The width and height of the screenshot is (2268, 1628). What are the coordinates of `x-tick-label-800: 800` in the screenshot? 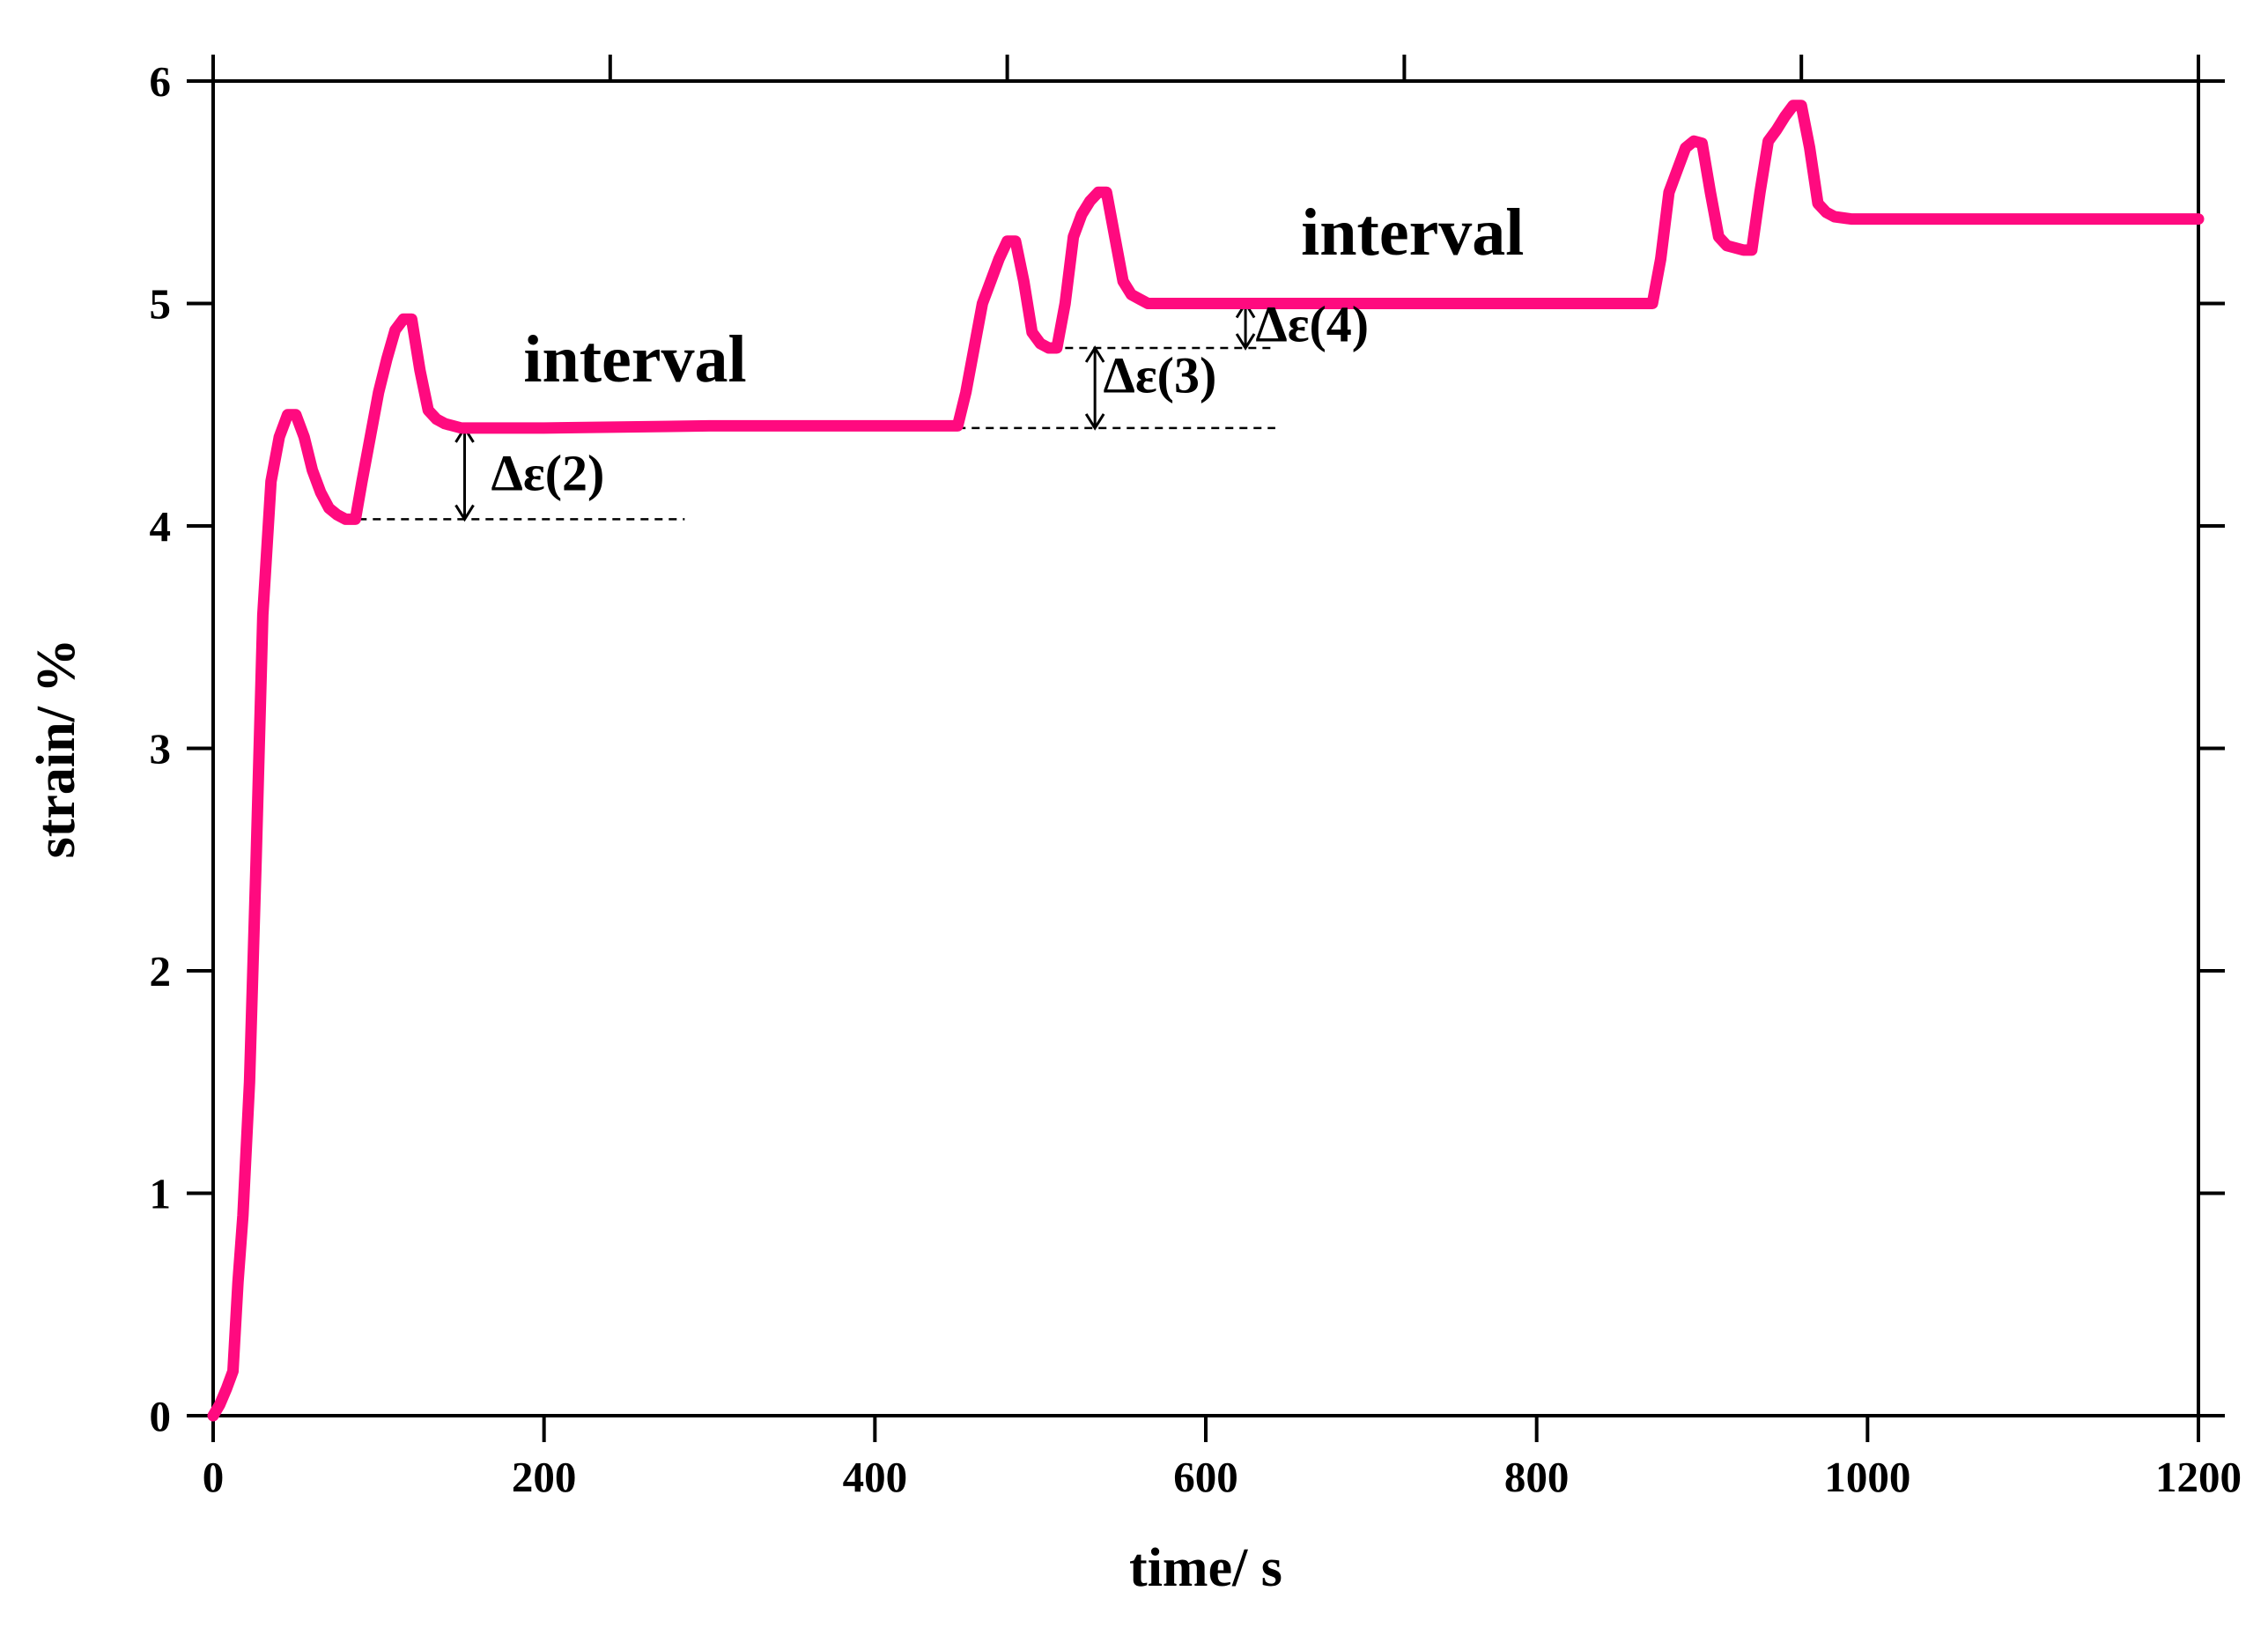 It's located at (1537, 1477).